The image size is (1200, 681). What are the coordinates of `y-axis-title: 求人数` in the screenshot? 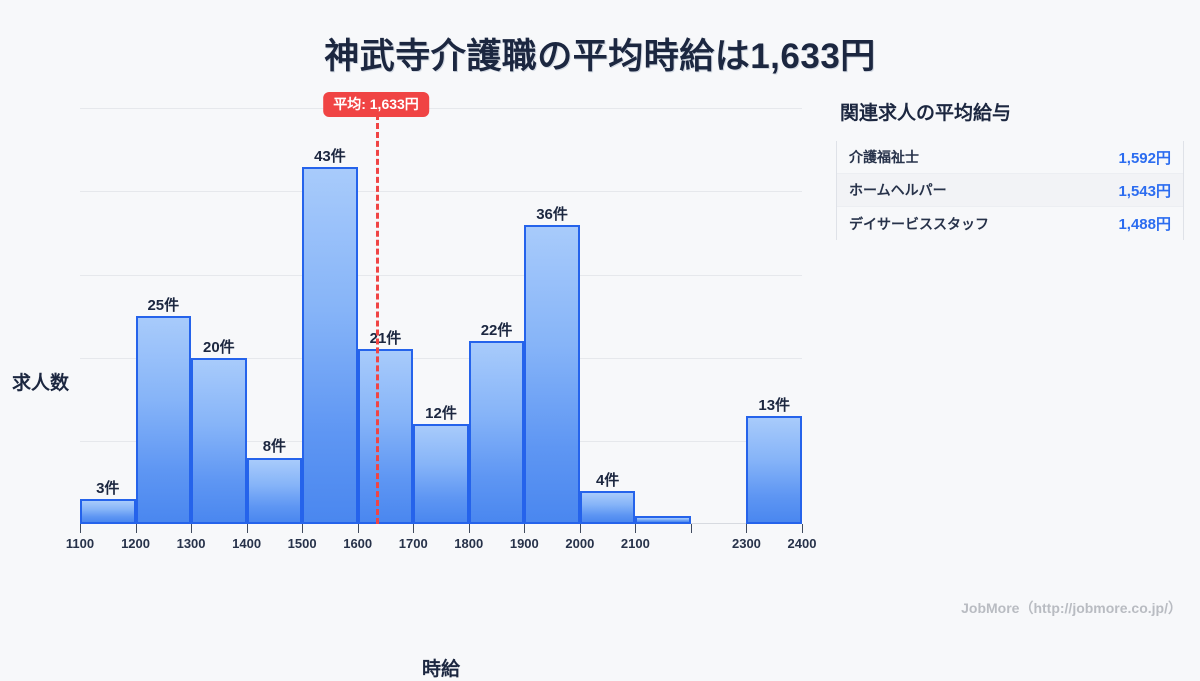 It's located at (41, 383).